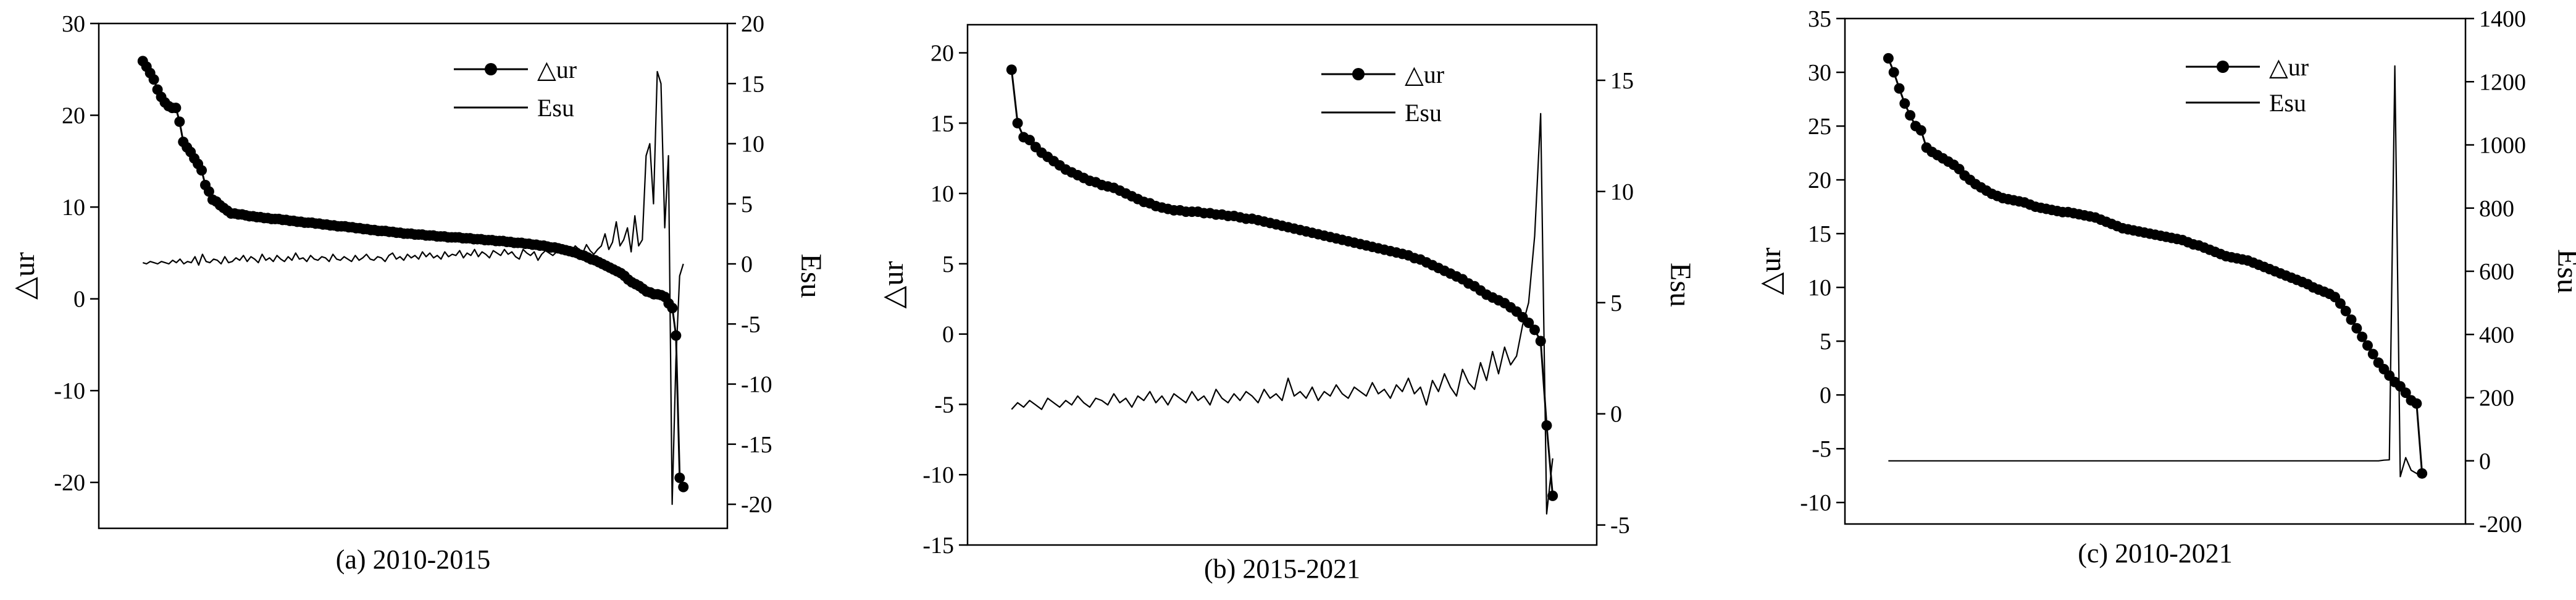 This screenshot has width=2576, height=600. Describe the element at coordinates (2155, 553) in the screenshot. I see `panel-caption: (c) 2010-2021` at that location.